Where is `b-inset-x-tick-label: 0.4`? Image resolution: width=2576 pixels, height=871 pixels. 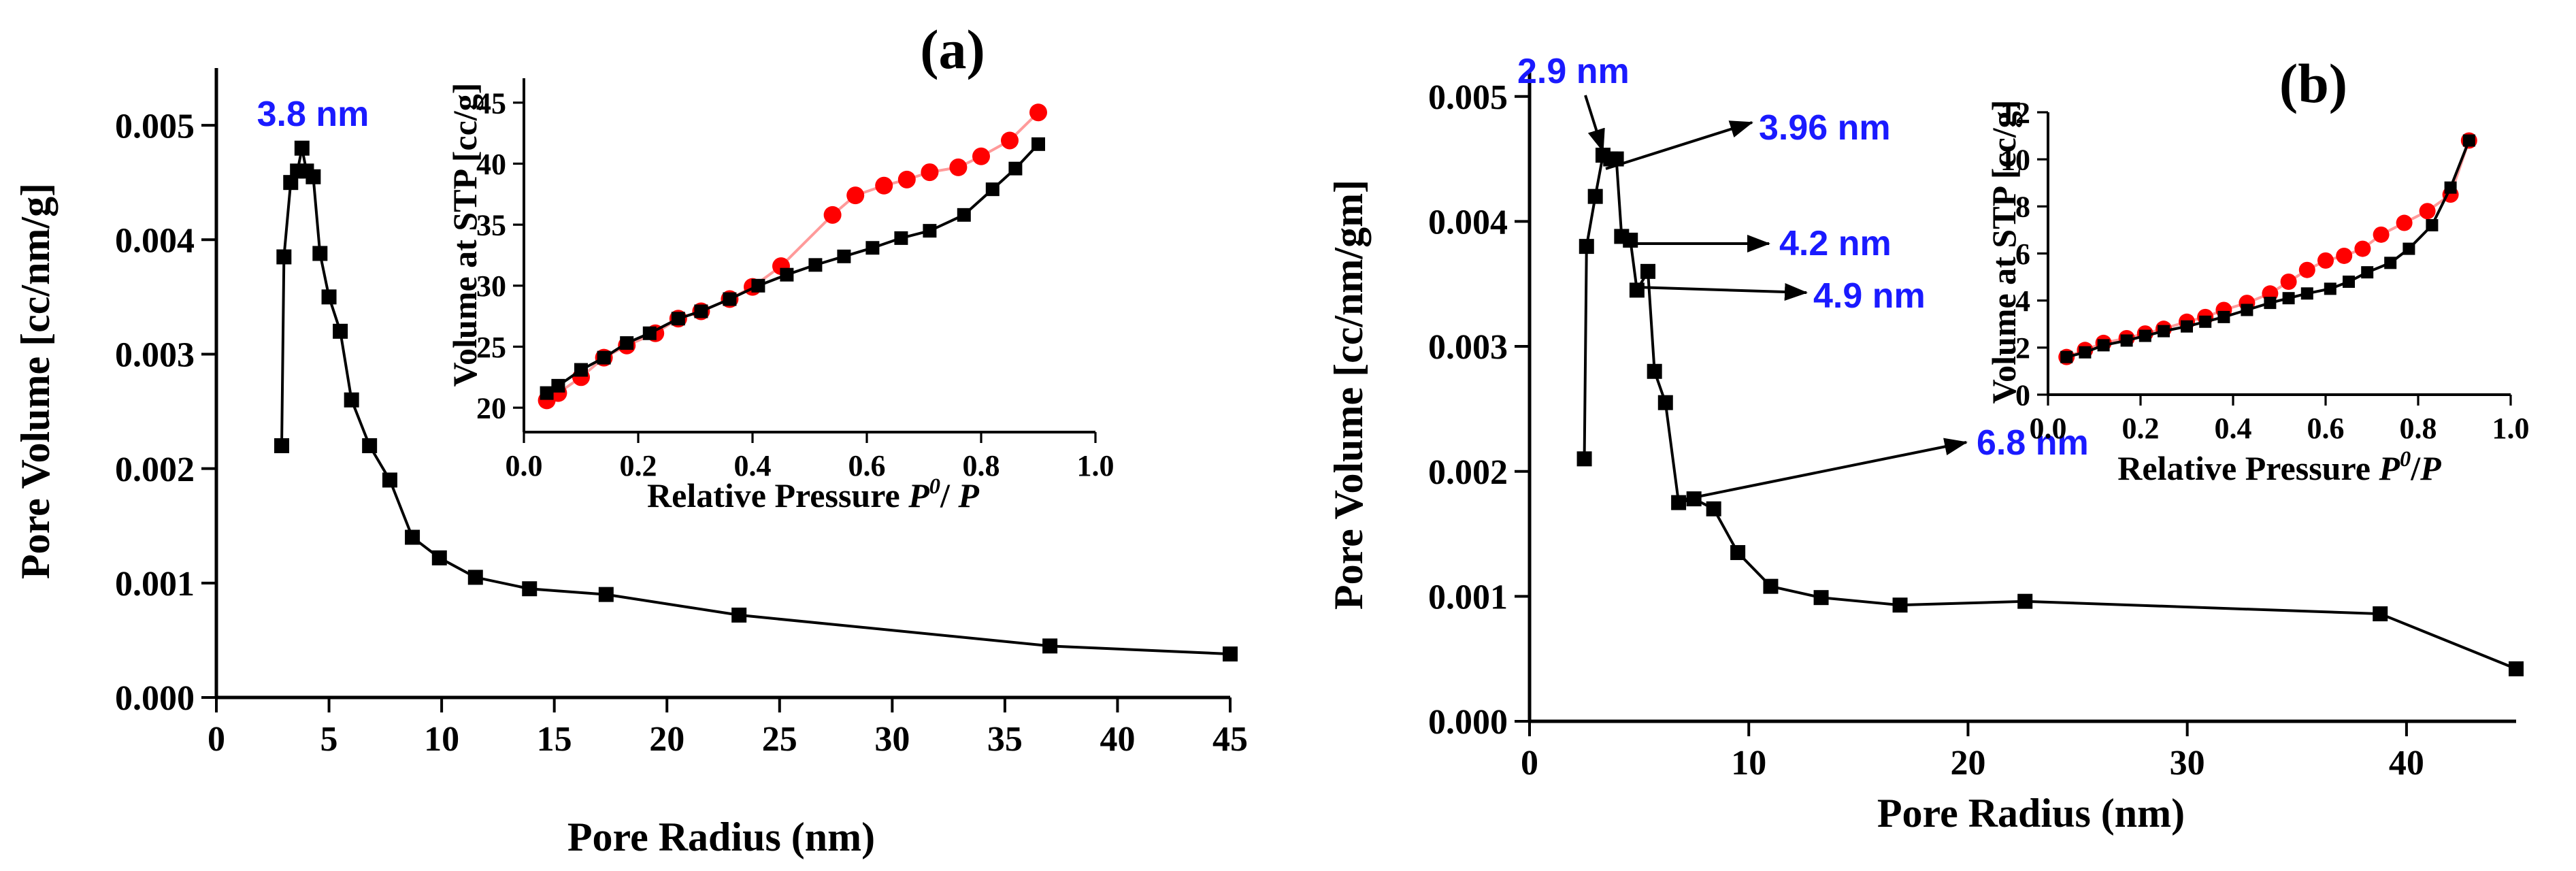
b-inset-x-tick-label: 0.4 is located at coordinates (2233, 428).